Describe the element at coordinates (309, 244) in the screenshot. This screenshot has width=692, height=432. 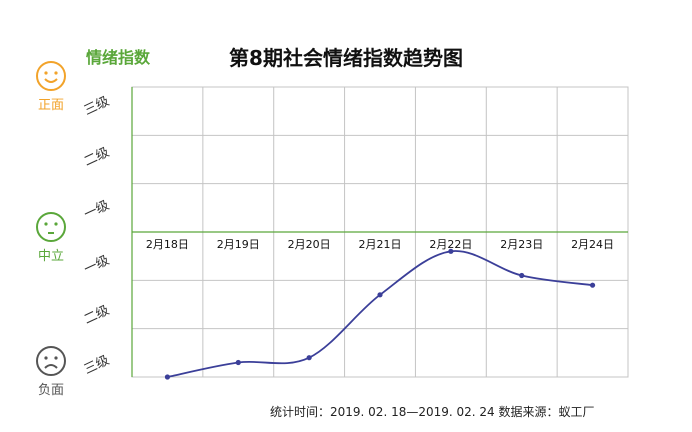
I see `x-tick-label: 2月20日` at that location.